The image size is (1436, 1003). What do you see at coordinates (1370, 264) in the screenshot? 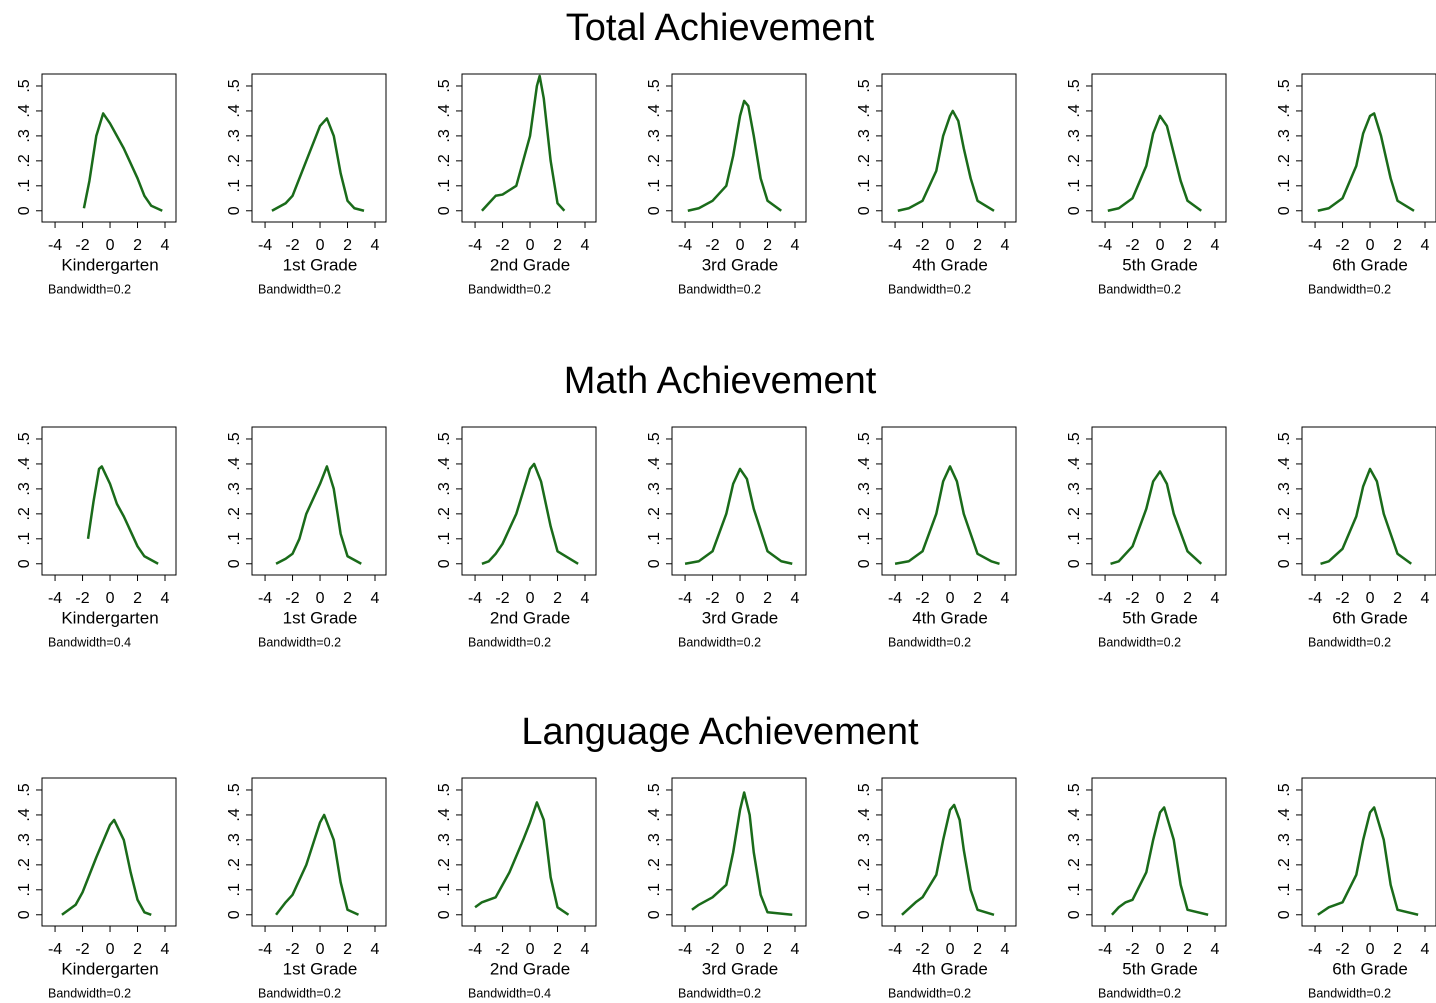
I see `x-axis-label: 6th Grade` at bounding box center [1370, 264].